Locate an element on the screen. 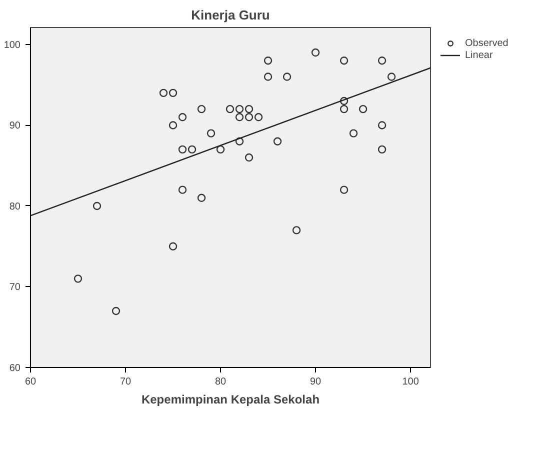 Image resolution: width=550 pixels, height=459 pixels. legend-label: Observed is located at coordinates (486, 43).